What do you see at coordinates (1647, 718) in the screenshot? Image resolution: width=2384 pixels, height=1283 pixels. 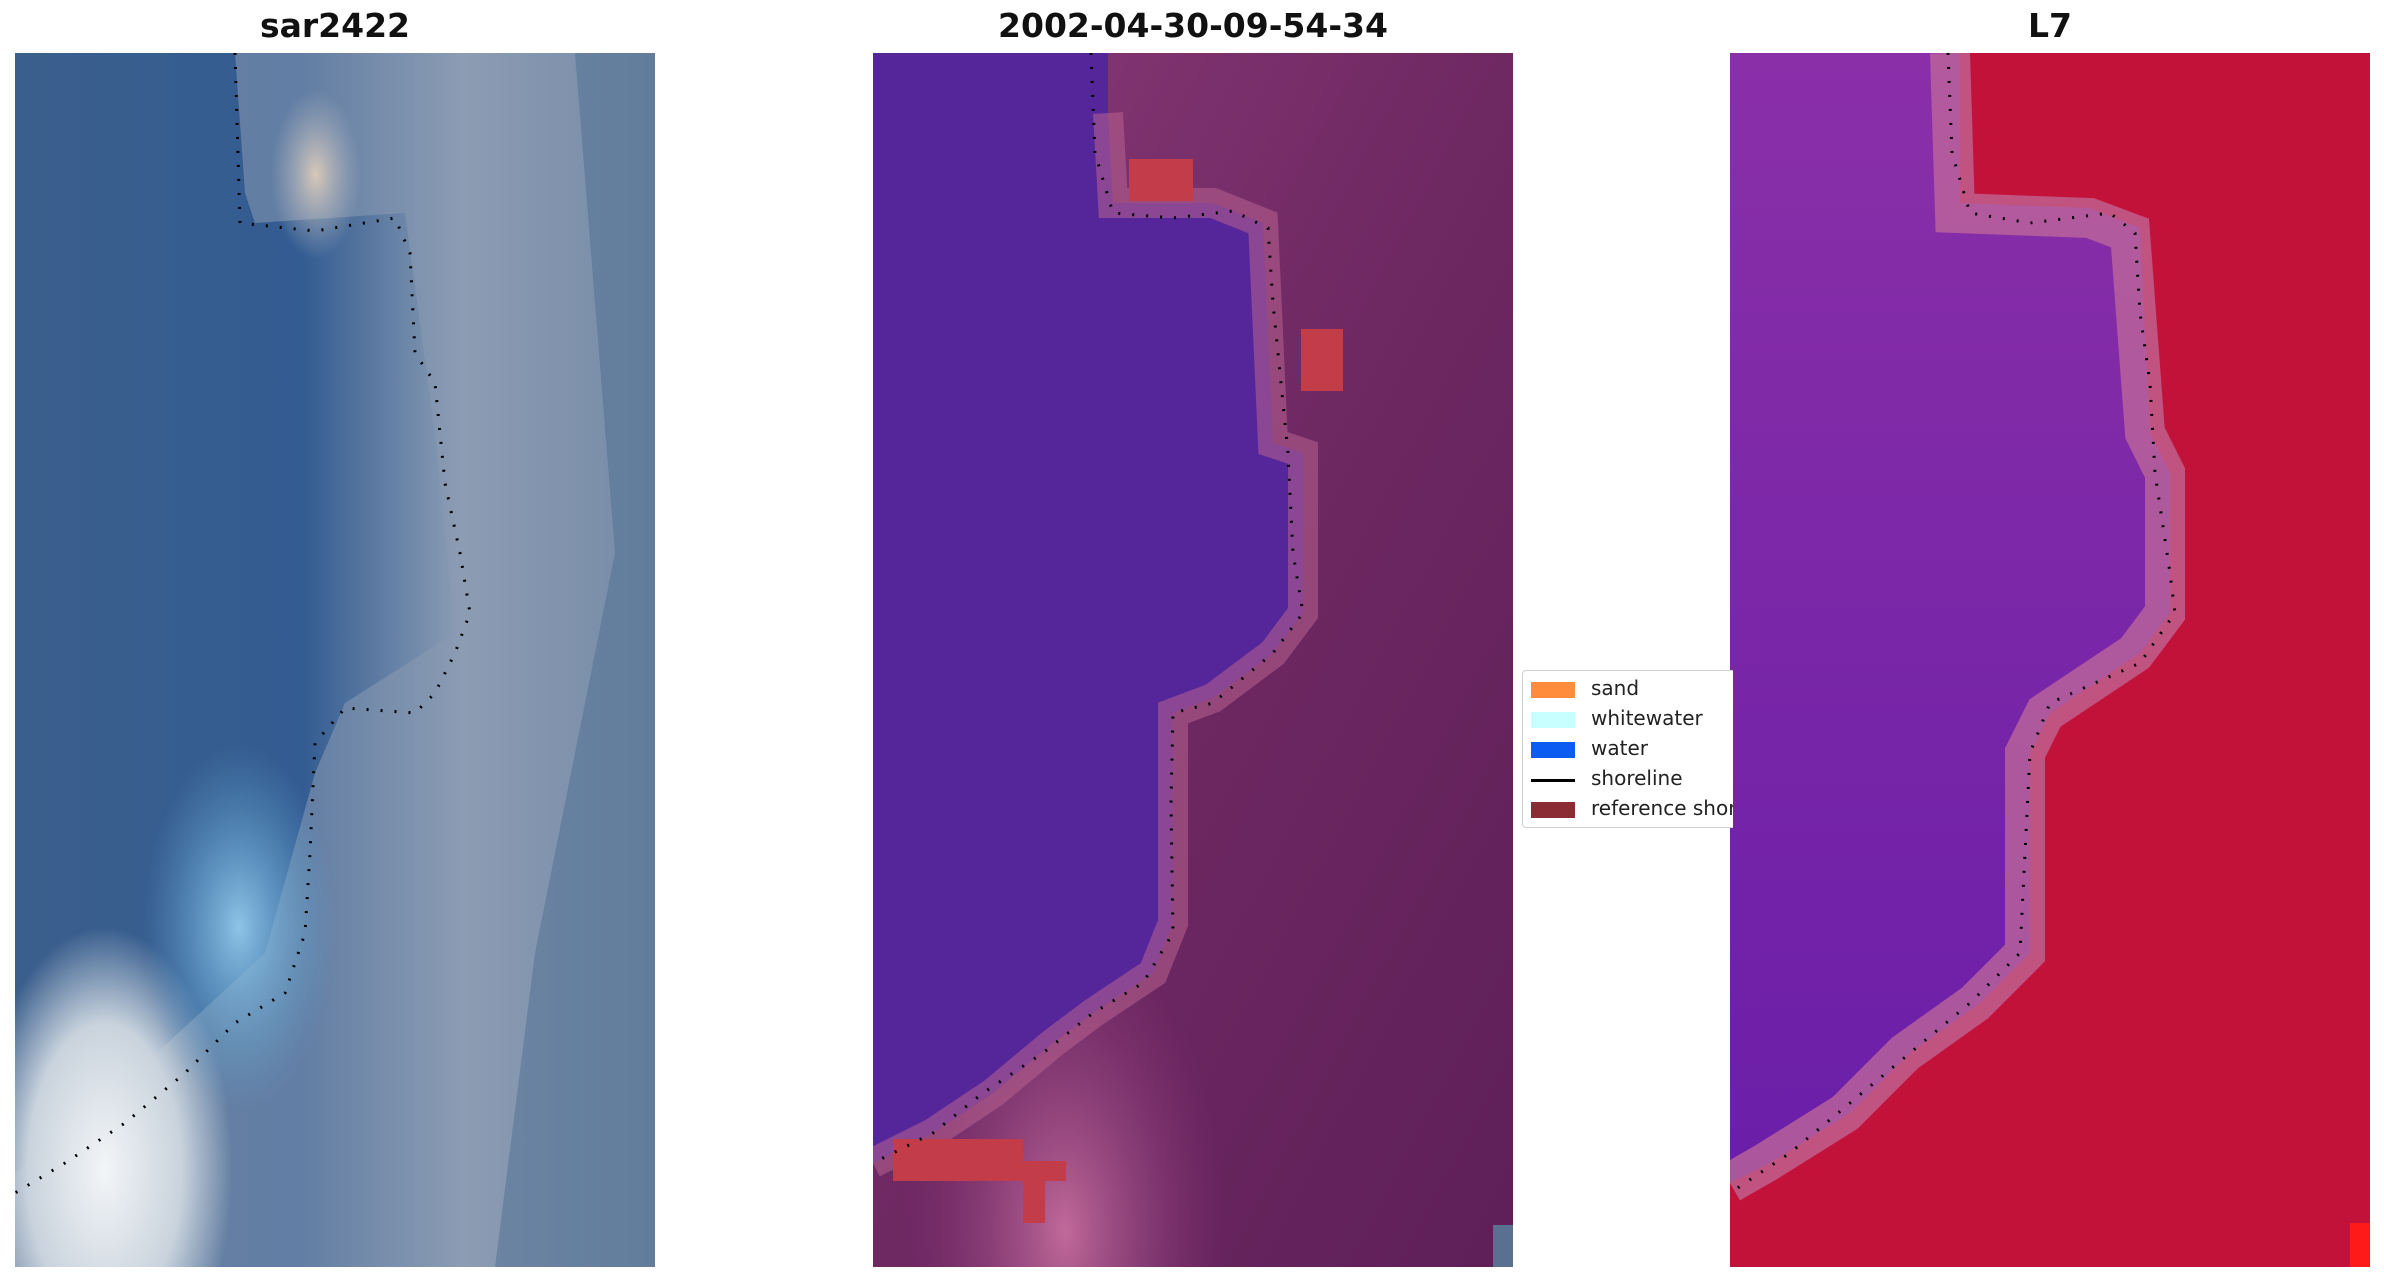 I see `legend-label: whitewater` at bounding box center [1647, 718].